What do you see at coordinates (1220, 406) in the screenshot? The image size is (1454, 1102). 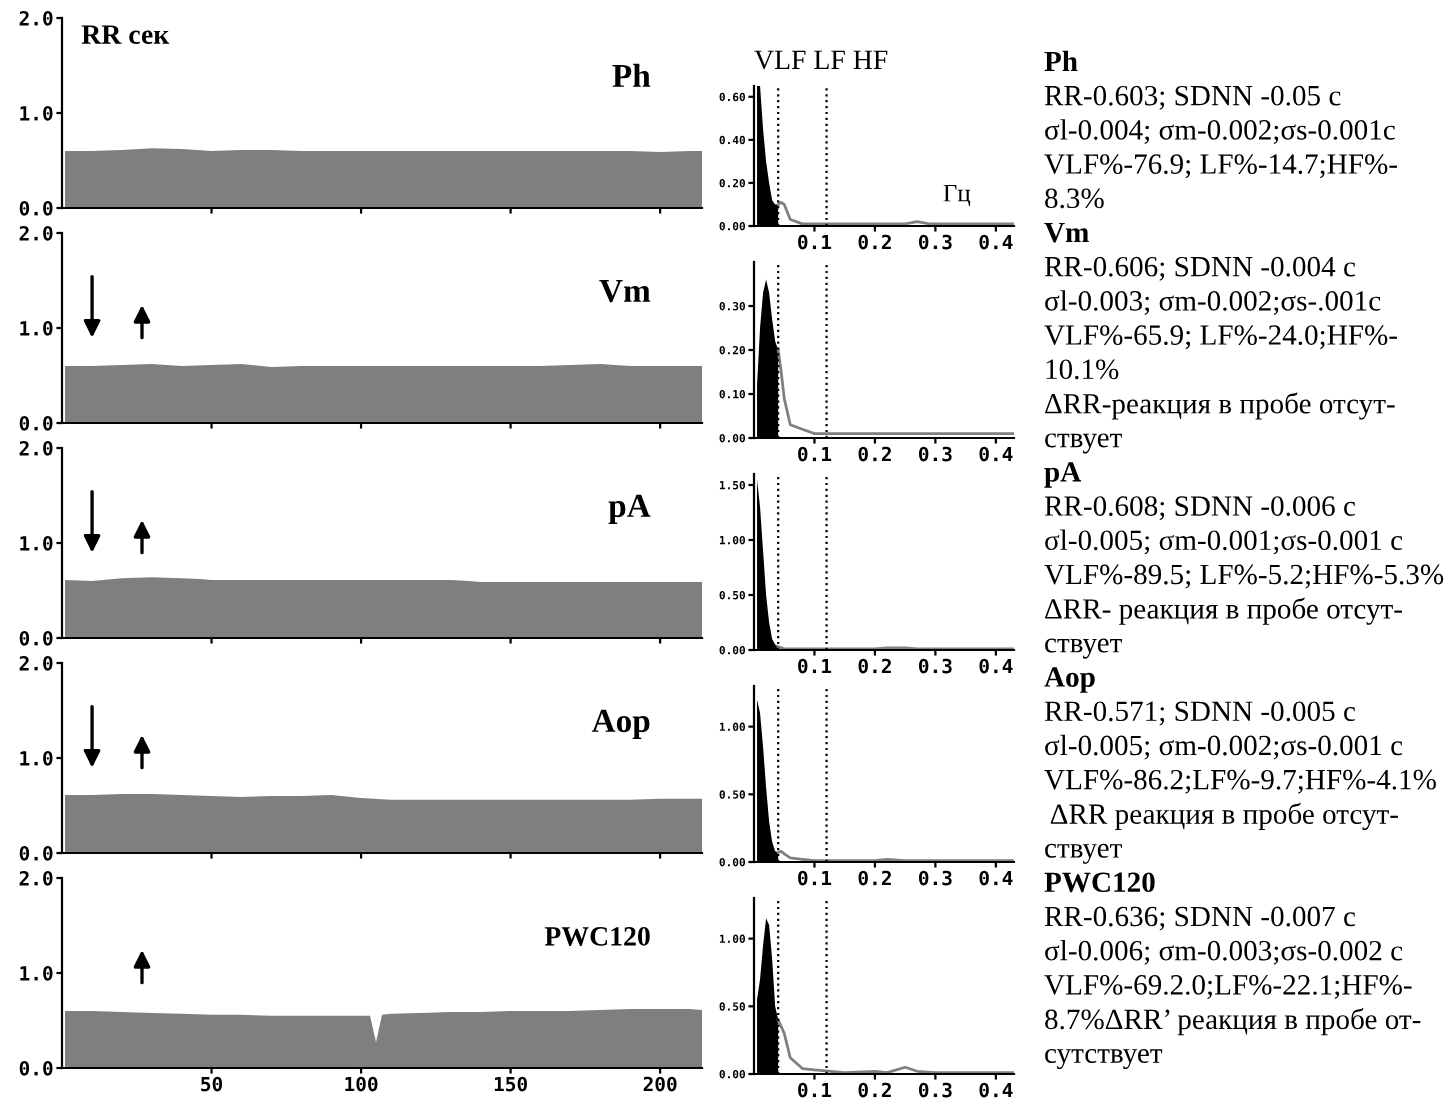 I see `text: ΔRR-реакция в пробе отсут-` at bounding box center [1220, 406].